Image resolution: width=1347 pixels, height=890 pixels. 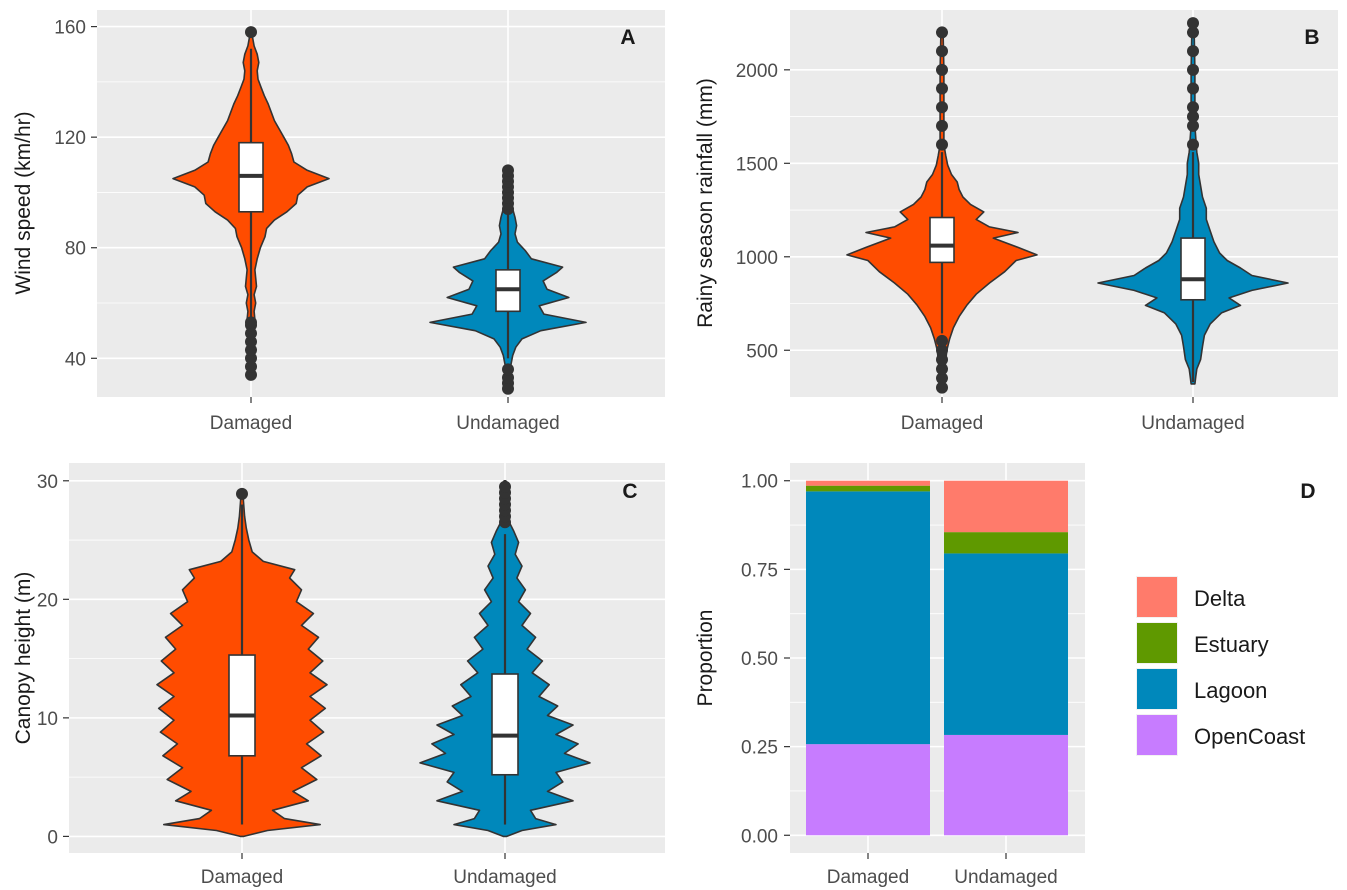 I want to click on legend-swatch-estuary, so click(x=1157, y=643).